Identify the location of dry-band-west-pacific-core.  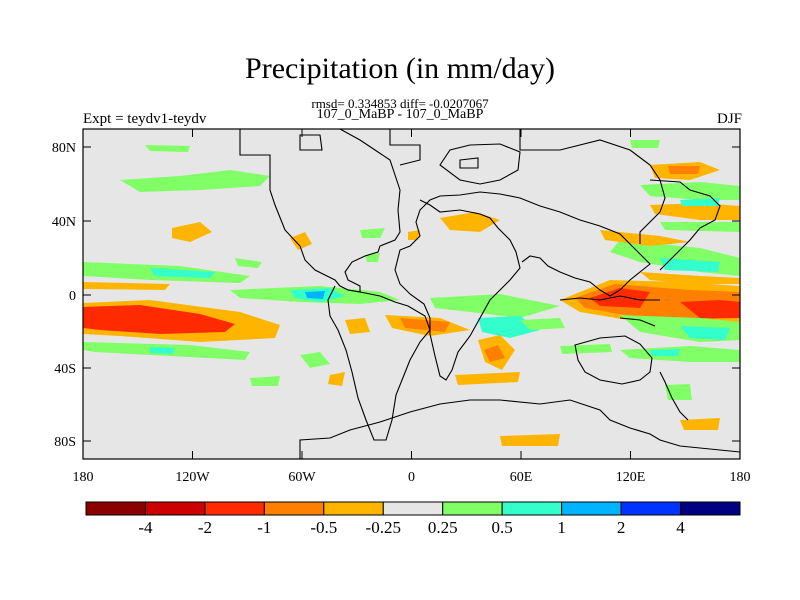
(665, 303).